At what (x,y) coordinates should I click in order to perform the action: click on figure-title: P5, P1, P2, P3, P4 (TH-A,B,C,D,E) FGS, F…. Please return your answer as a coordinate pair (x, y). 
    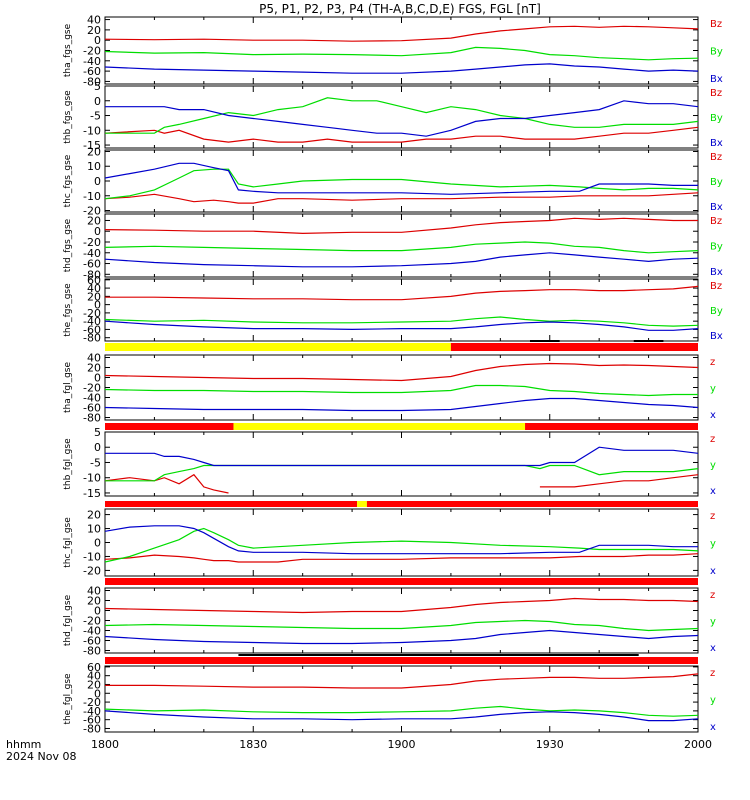
    Looking at the image, I should click on (400, 9).